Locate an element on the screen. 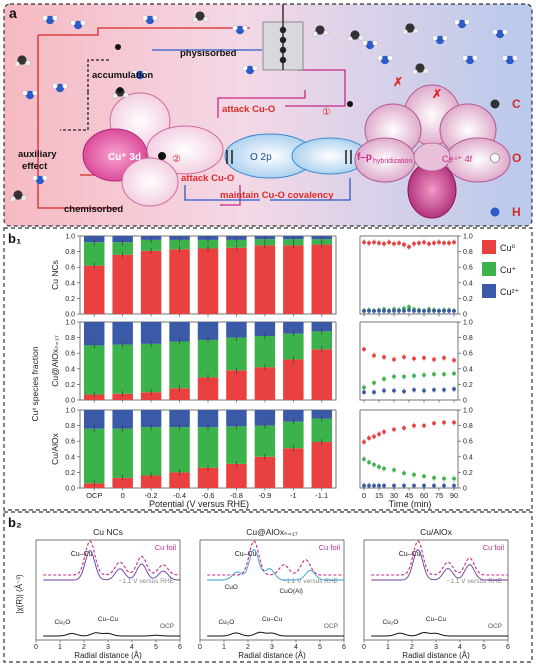  panel-b1-label: b₁ is located at coordinates (14, 238).